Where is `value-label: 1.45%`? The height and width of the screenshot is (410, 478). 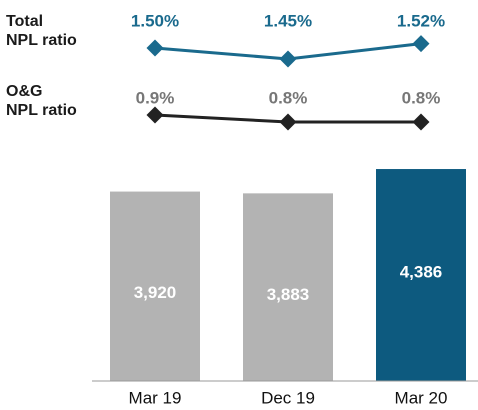
value-label: 1.45% is located at coordinates (288, 20).